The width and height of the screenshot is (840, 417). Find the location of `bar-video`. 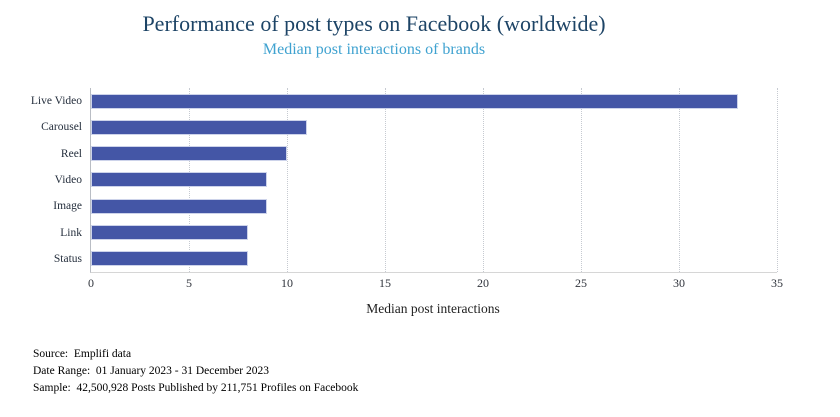

bar-video is located at coordinates (179, 180).